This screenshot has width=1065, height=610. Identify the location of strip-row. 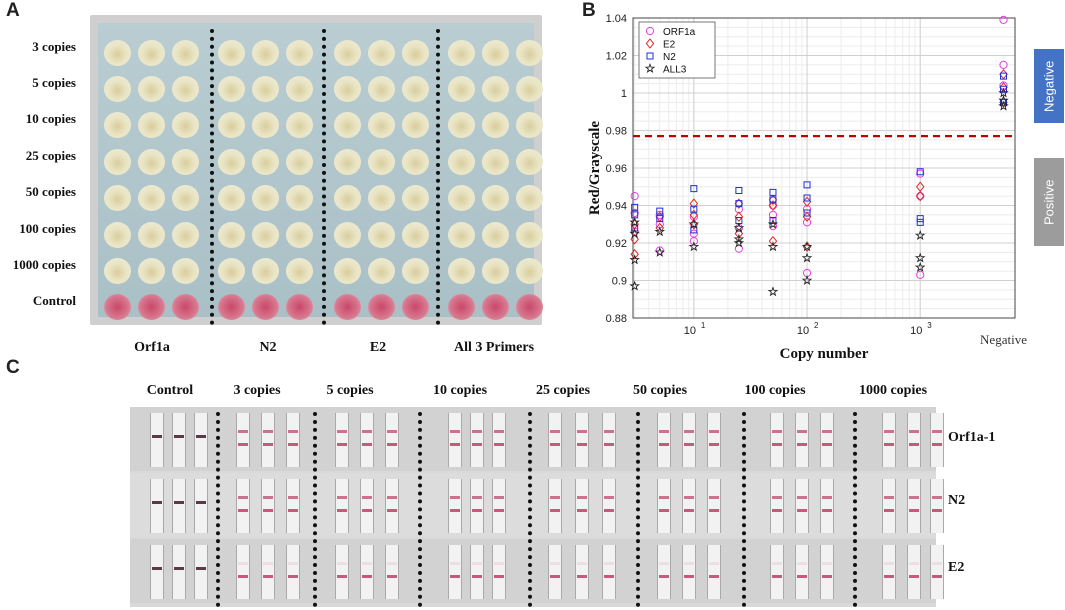
(537, 571).